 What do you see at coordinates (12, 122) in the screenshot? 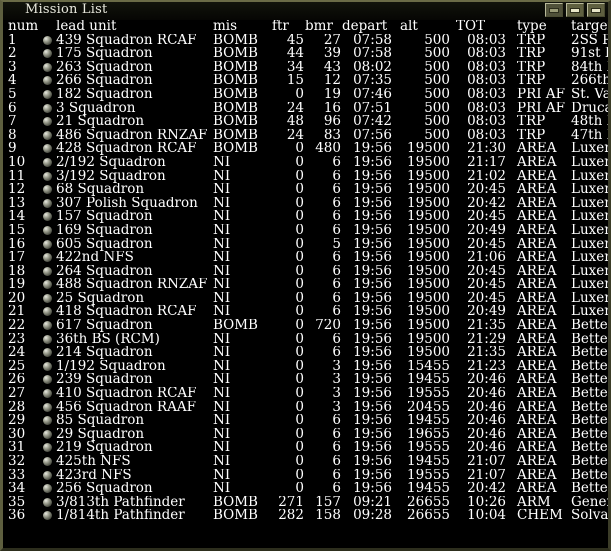
I see `mission-num: 7` at bounding box center [12, 122].